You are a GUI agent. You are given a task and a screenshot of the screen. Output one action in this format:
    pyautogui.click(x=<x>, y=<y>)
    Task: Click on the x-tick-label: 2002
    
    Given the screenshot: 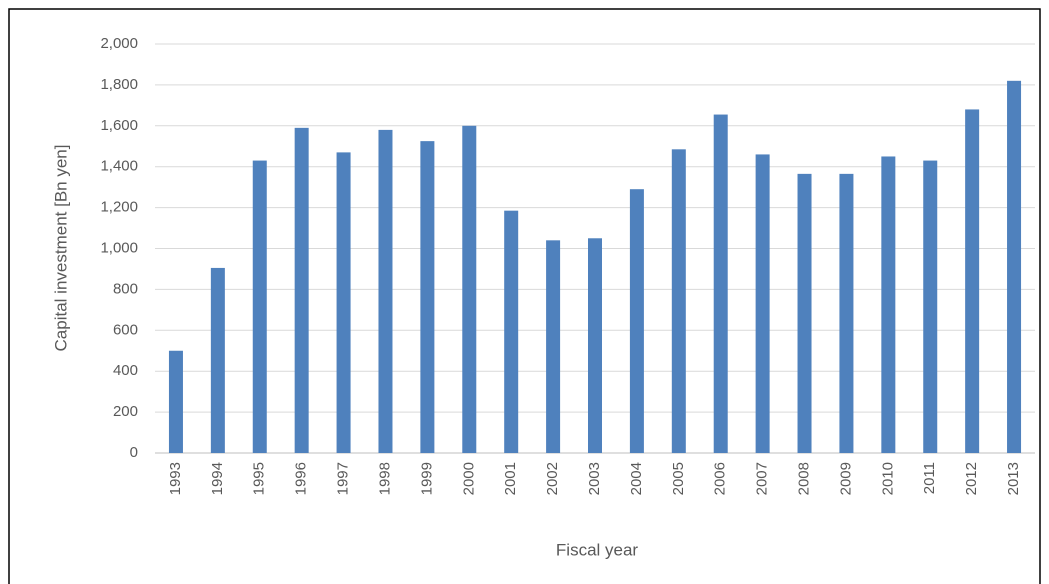 What is the action you would take?
    pyautogui.click(x=552, y=478)
    